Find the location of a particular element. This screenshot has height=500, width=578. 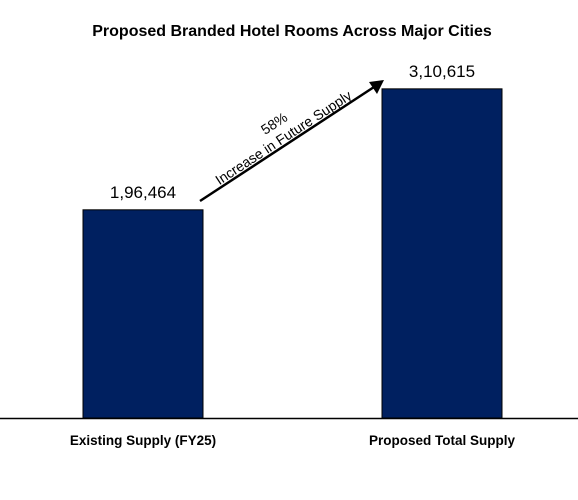

category-label-1: Existing Supply (FY25) is located at coordinates (143, 440).